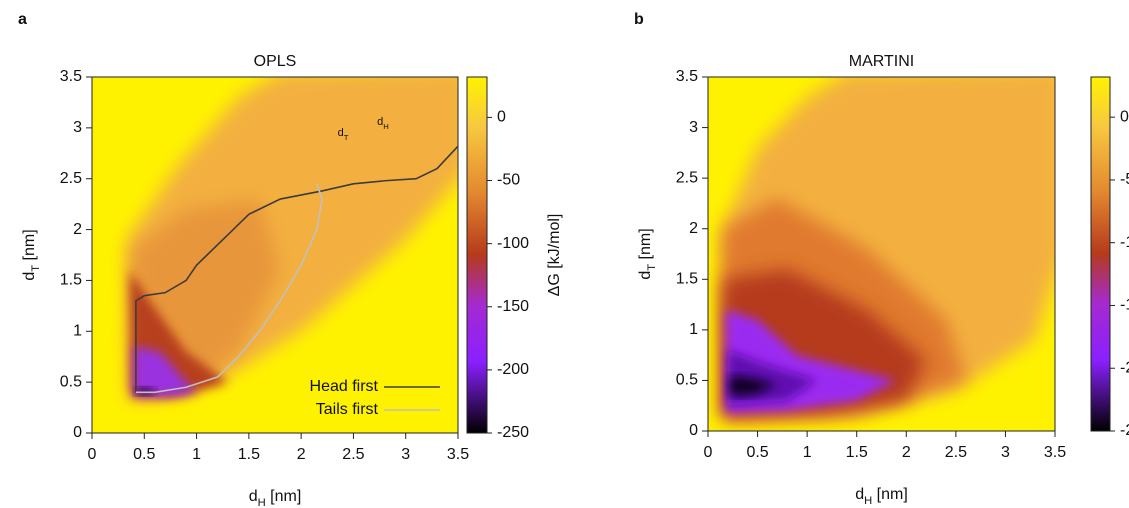 The image size is (1129, 508). What do you see at coordinates (275, 61) in the screenshot?
I see `chart-title: OPLS` at bounding box center [275, 61].